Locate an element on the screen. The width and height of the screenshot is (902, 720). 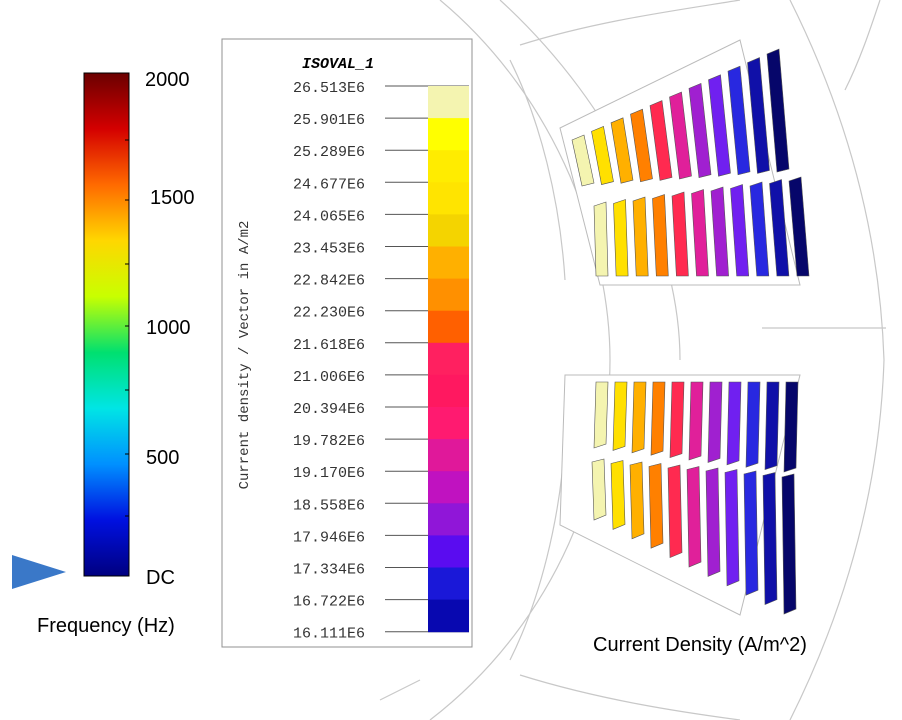
isoval-value-label: 18.558E6 is located at coordinates (329, 505).